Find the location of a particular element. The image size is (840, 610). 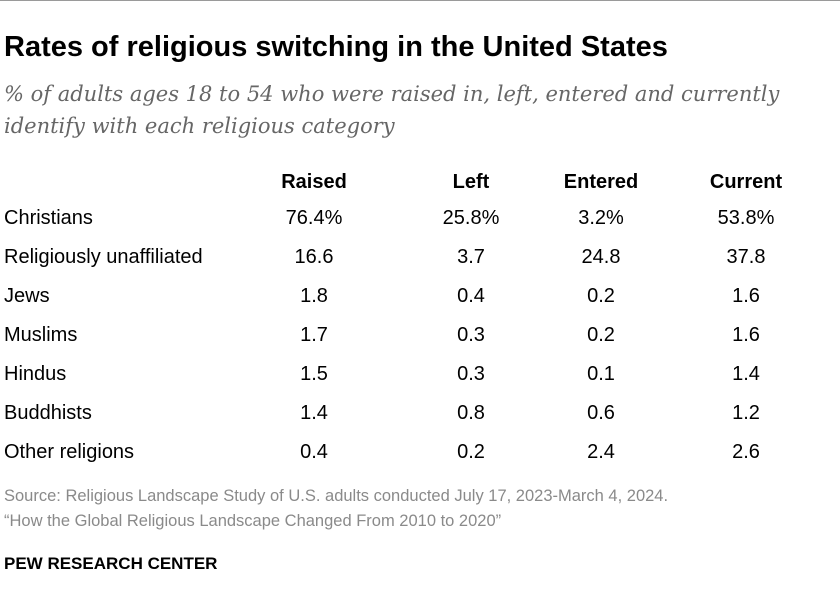

top-rule is located at coordinates (420, 0).